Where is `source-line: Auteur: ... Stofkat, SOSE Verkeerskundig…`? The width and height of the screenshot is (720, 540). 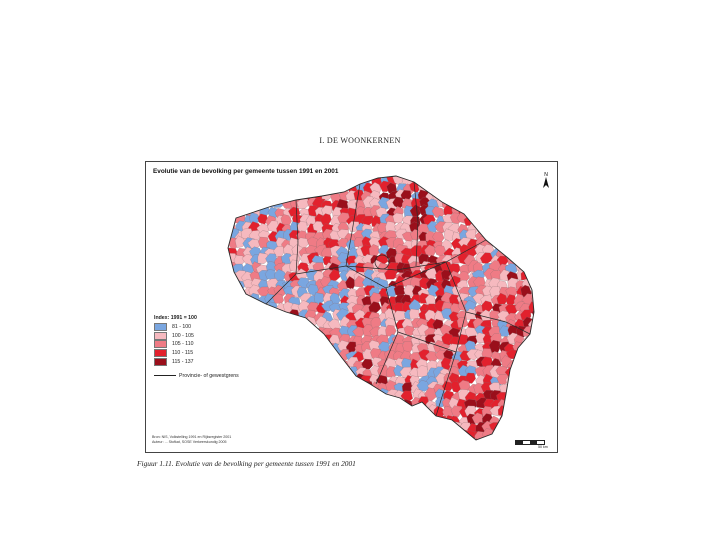
source-line: Auteur: ... Stofkat, SOSE Verkeerskundig… is located at coordinates (189, 441).